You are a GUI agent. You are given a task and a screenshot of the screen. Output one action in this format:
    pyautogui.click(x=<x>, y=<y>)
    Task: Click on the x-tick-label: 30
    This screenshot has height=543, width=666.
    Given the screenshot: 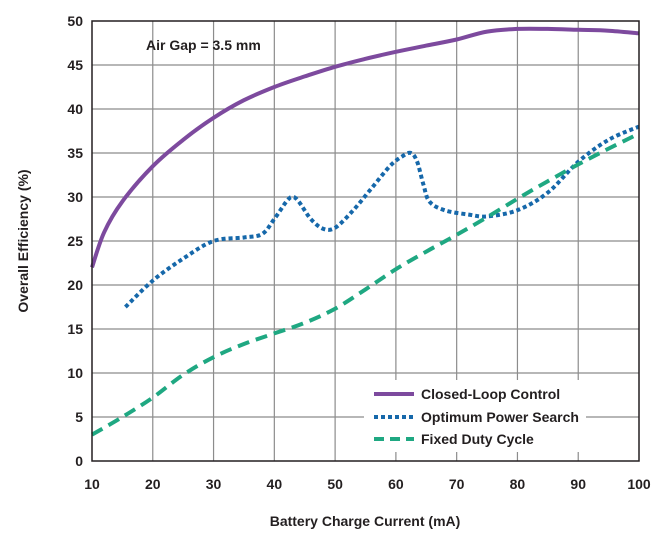 What is the action you would take?
    pyautogui.click(x=214, y=484)
    